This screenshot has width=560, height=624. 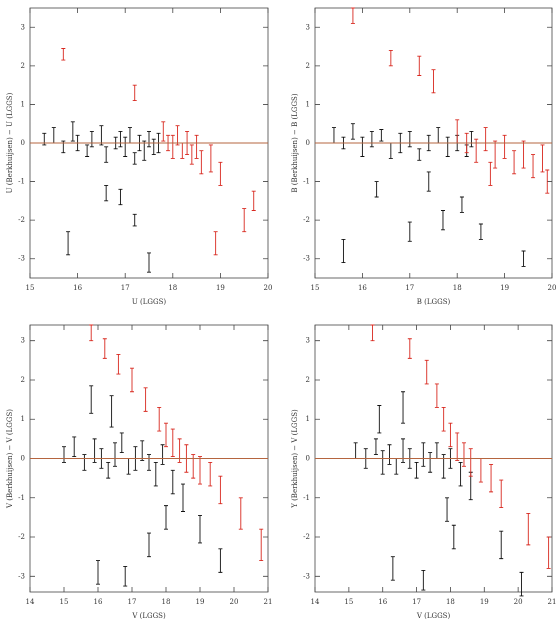 I want to click on y-axis-label: U (Berkhuijsen) − U (LGGS), so click(x=10, y=142).